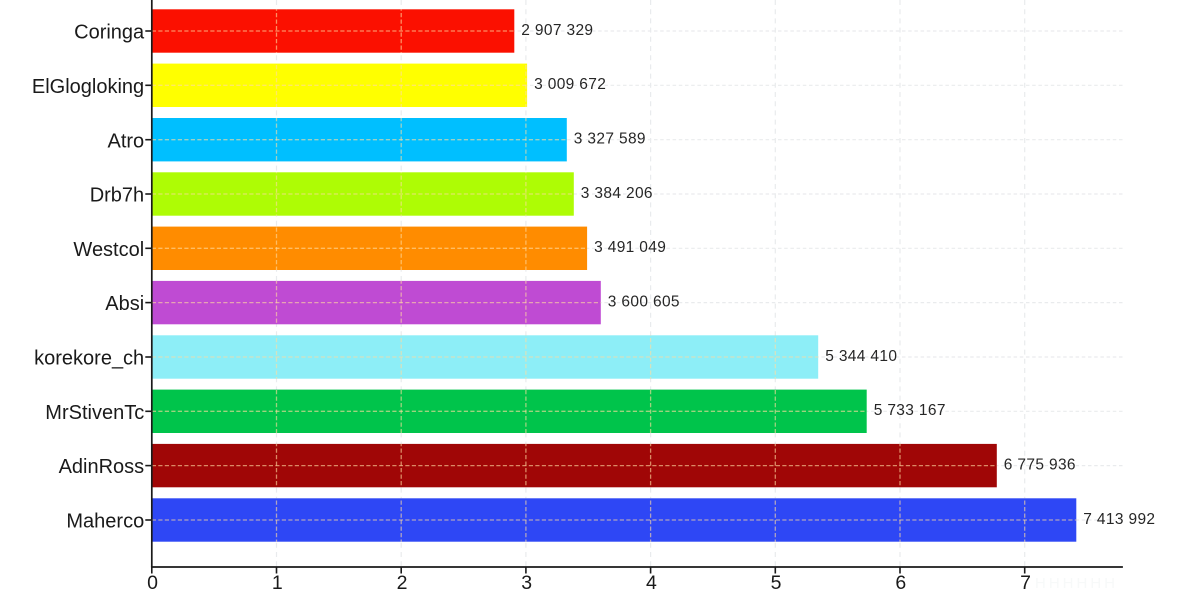 The image size is (1200, 600). I want to click on svg-text: 3 009 672, so click(570, 84).